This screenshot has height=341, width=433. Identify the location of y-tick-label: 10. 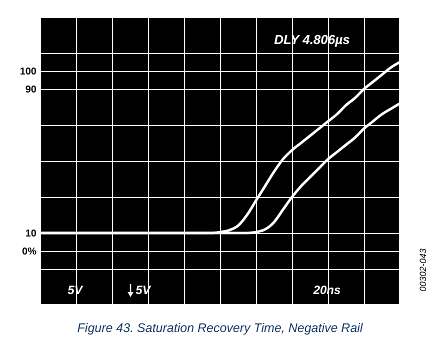
(31, 234).